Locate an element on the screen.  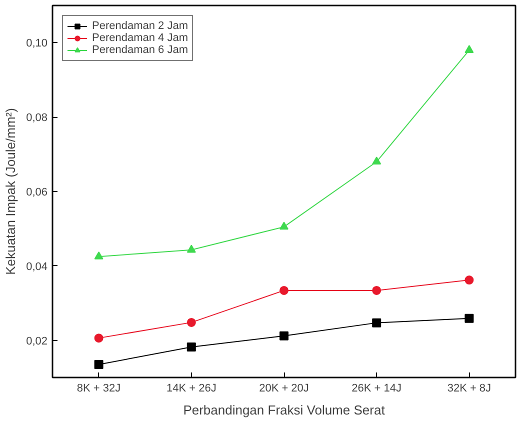
y-tick-label: 0,02 is located at coordinates (37, 341).